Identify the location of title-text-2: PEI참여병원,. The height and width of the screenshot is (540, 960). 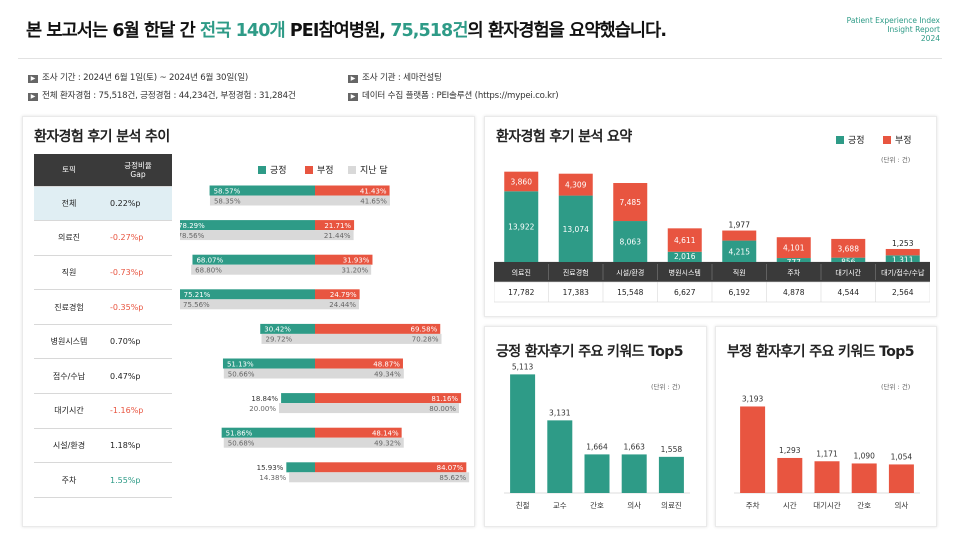
(337, 31).